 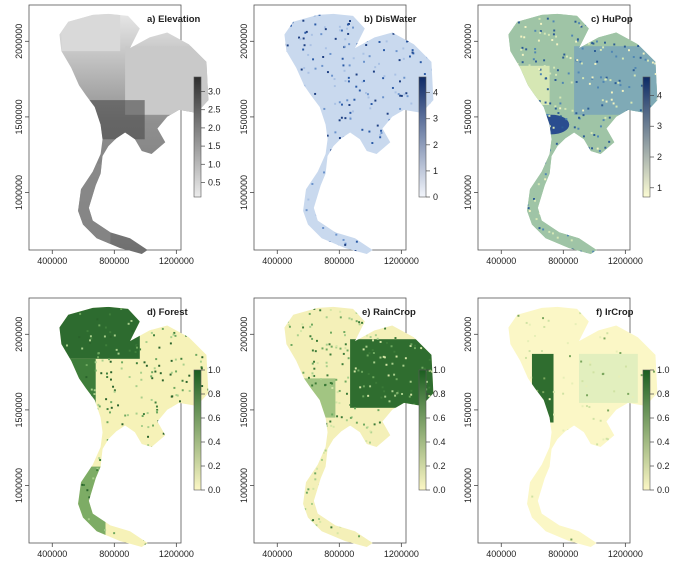 What do you see at coordinates (19, 116) in the screenshot?
I see `y-tick-label: 1500000` at bounding box center [19, 116].